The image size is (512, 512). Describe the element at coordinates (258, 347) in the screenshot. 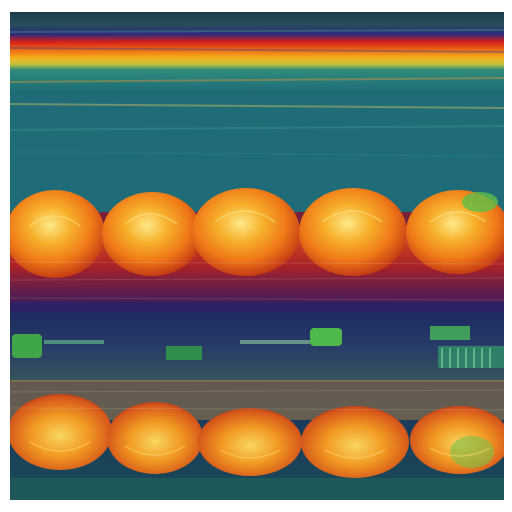

I see `shoreline-accents` at that location.